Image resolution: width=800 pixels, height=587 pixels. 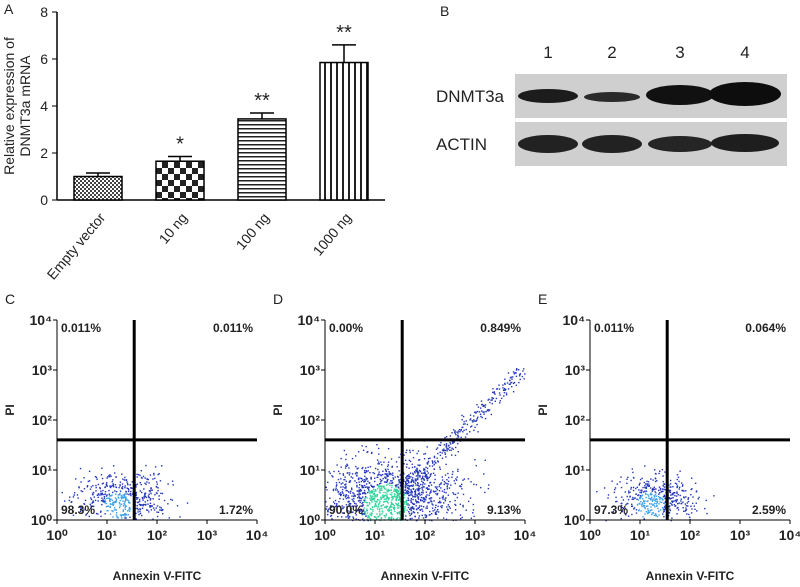 What do you see at coordinates (236, 510) in the screenshot?
I see `quadrant-percent: 1.72%` at bounding box center [236, 510].